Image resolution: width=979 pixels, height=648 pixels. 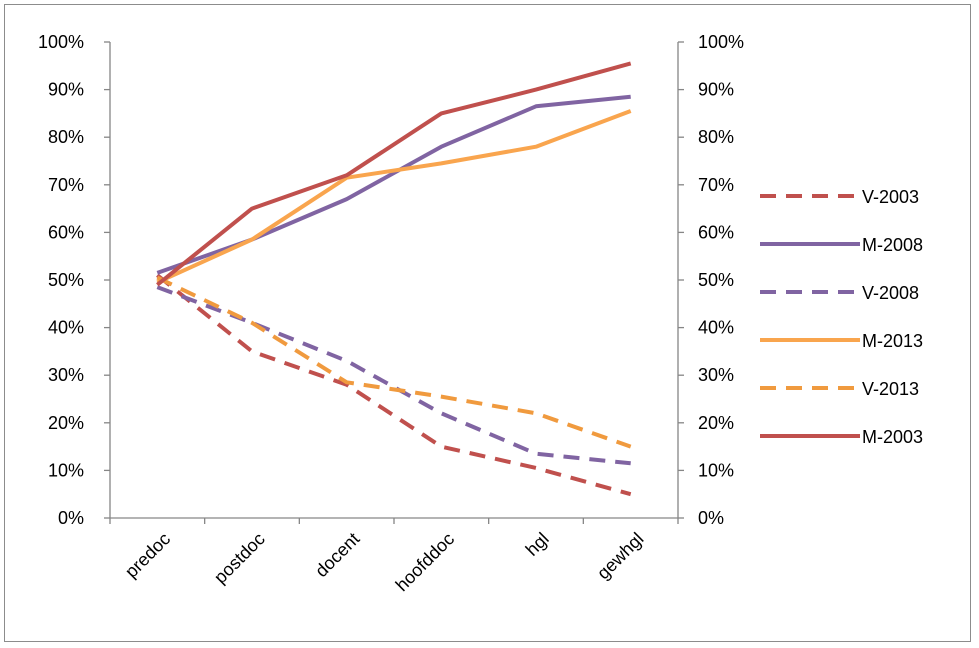 I want to click on y-tick-label-right: 80%, so click(x=716, y=137).